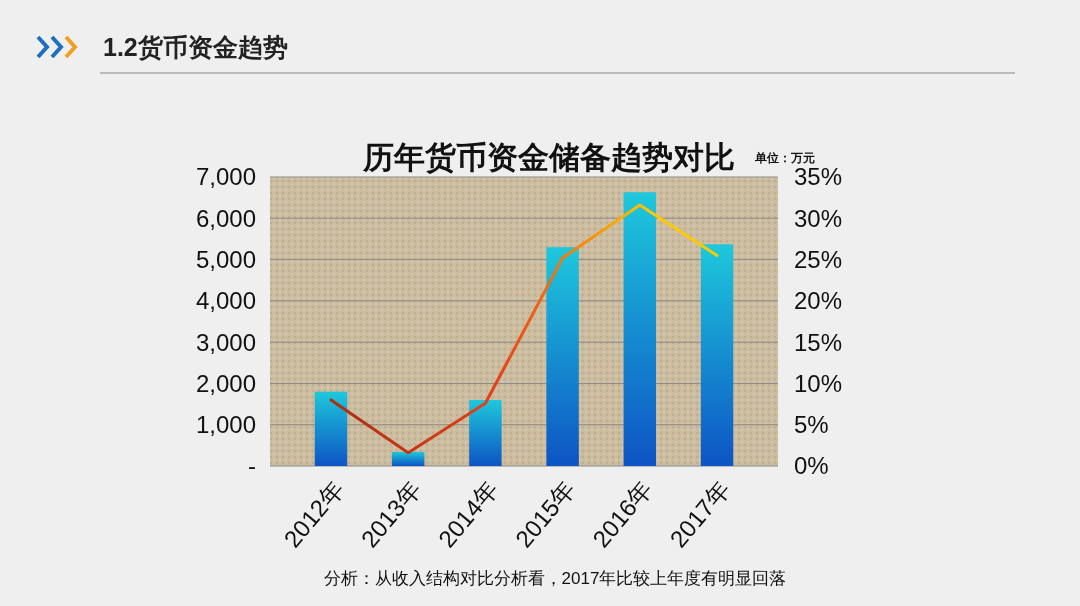 The image size is (1080, 606). What do you see at coordinates (818, 383) in the screenshot?
I see `y2-tick-label: 10%` at bounding box center [818, 383].